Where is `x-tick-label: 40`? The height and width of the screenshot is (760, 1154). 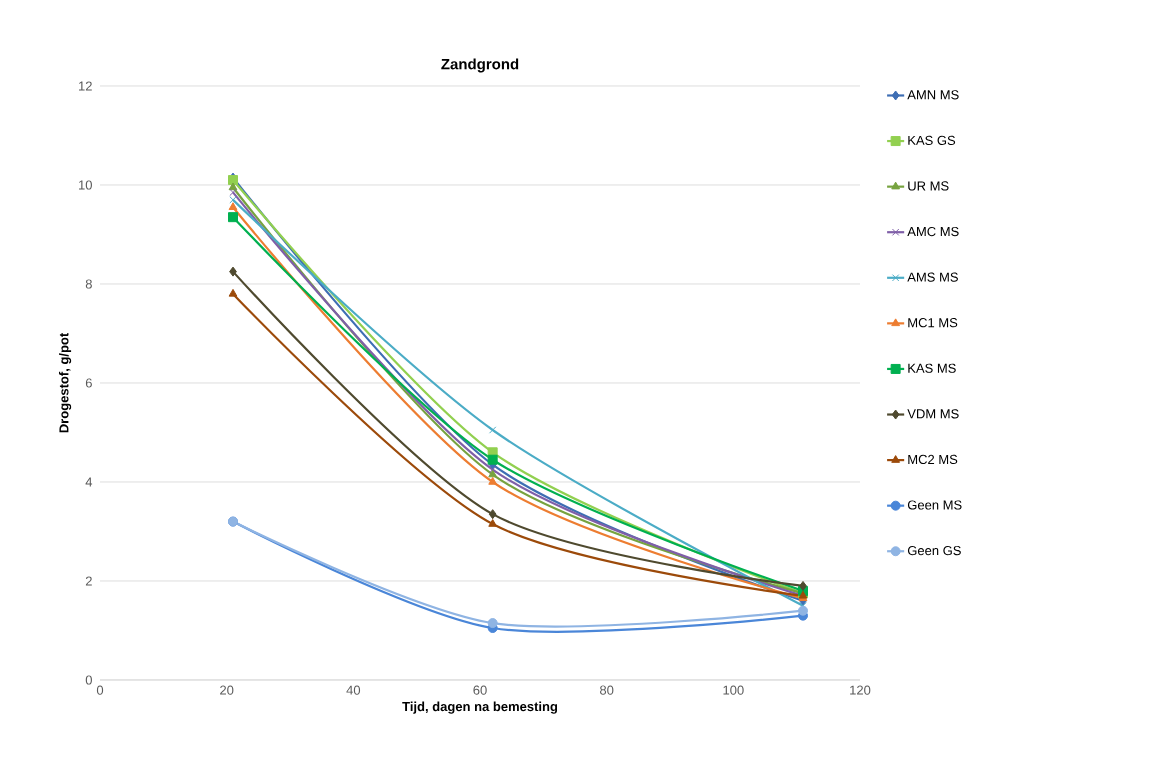 x-tick-label: 40 is located at coordinates (353, 690).